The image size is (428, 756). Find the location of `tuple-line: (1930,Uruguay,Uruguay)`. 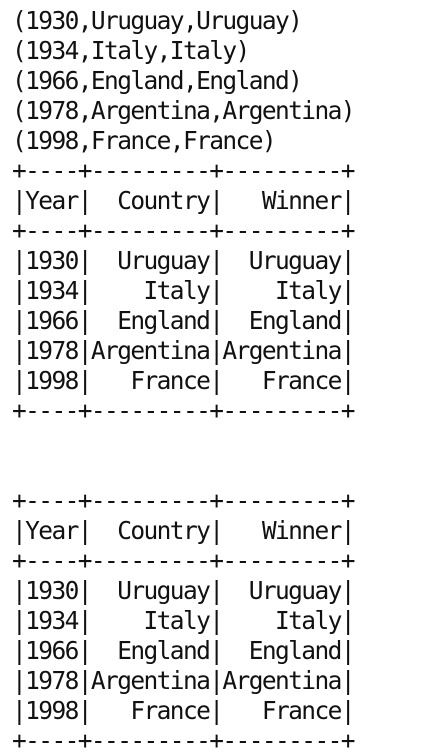

tuple-line: (1930,Uruguay,Uruguay) is located at coordinates (157, 20).